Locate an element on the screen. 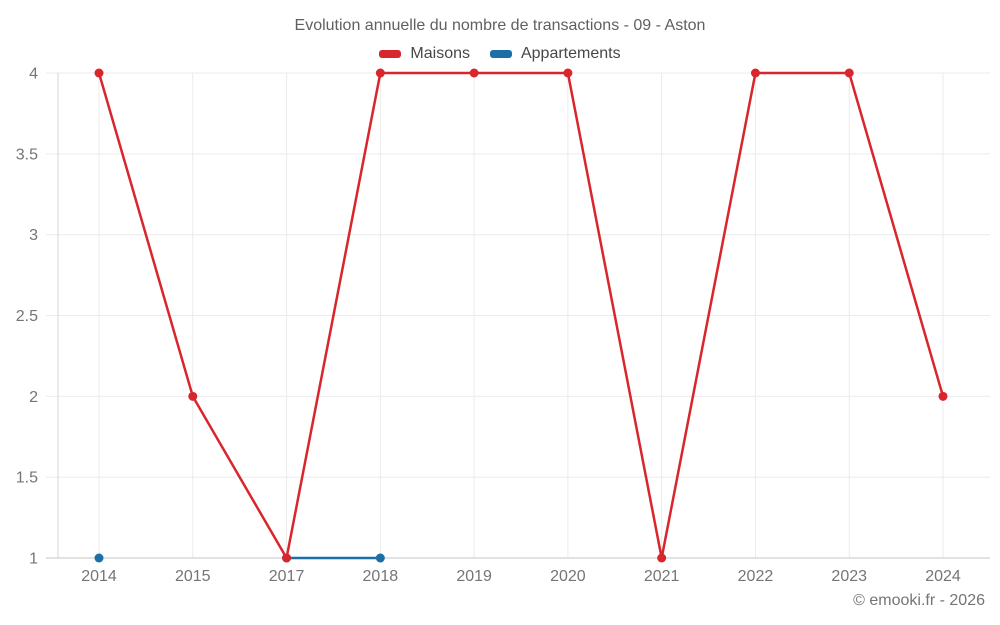 This screenshot has height=625, width=1000. y-axis-label: 2 is located at coordinates (33, 397).